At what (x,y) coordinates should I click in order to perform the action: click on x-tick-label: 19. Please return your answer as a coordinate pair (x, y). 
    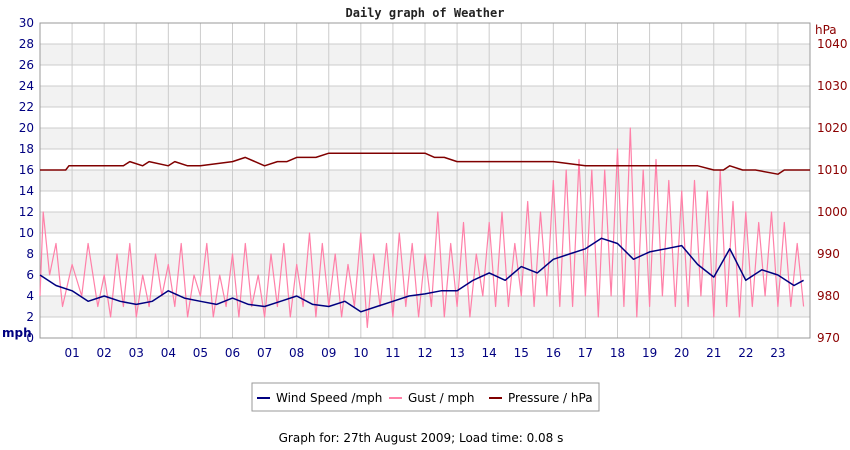
    Looking at the image, I should click on (649, 353).